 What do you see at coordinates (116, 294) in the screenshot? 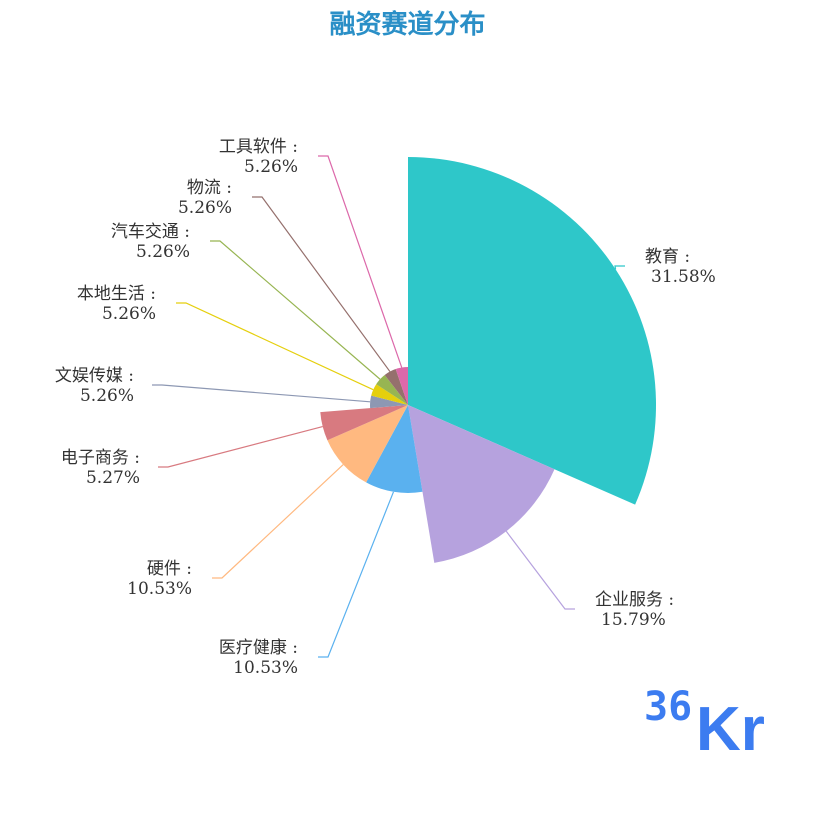
I see `slice-name: 本地生活 :` at bounding box center [116, 294].